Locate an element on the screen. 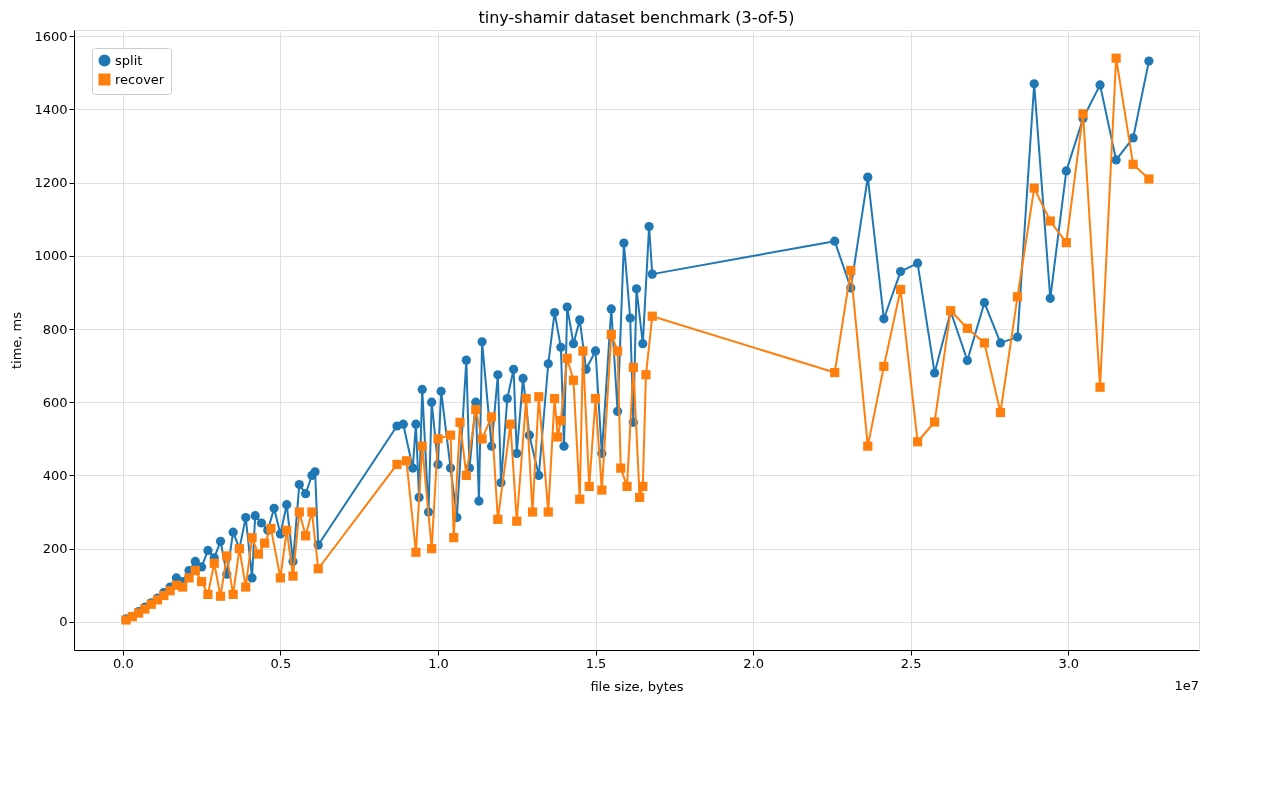 This screenshot has height=800, width=1280. x-tick-label: 2.5 is located at coordinates (911, 663).